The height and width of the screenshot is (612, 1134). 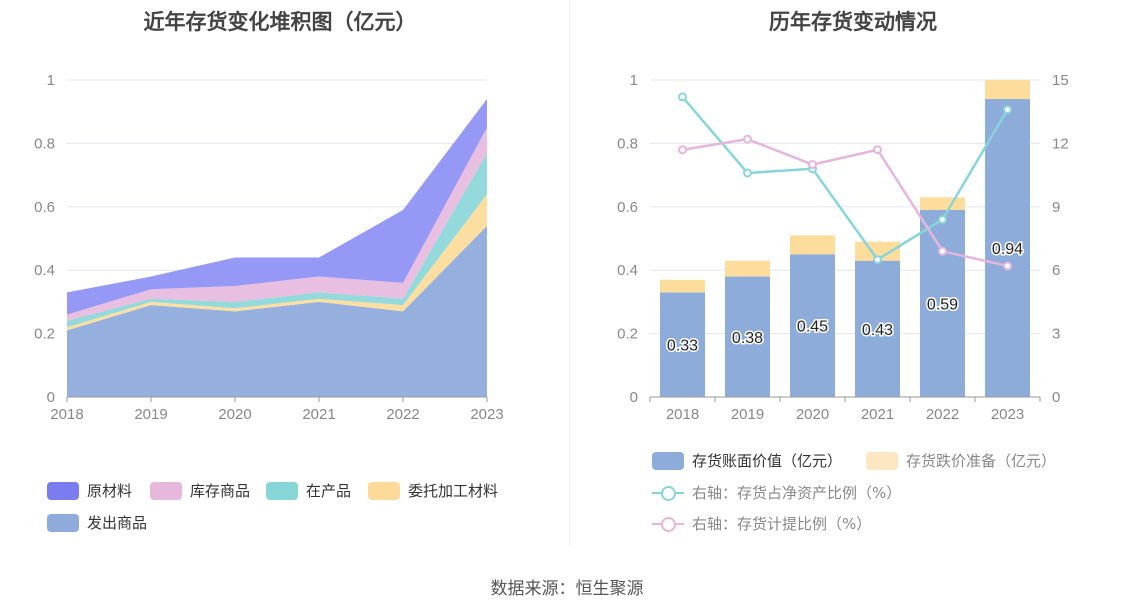 I want to click on y2-tick-label: 0, so click(x=1056, y=397).